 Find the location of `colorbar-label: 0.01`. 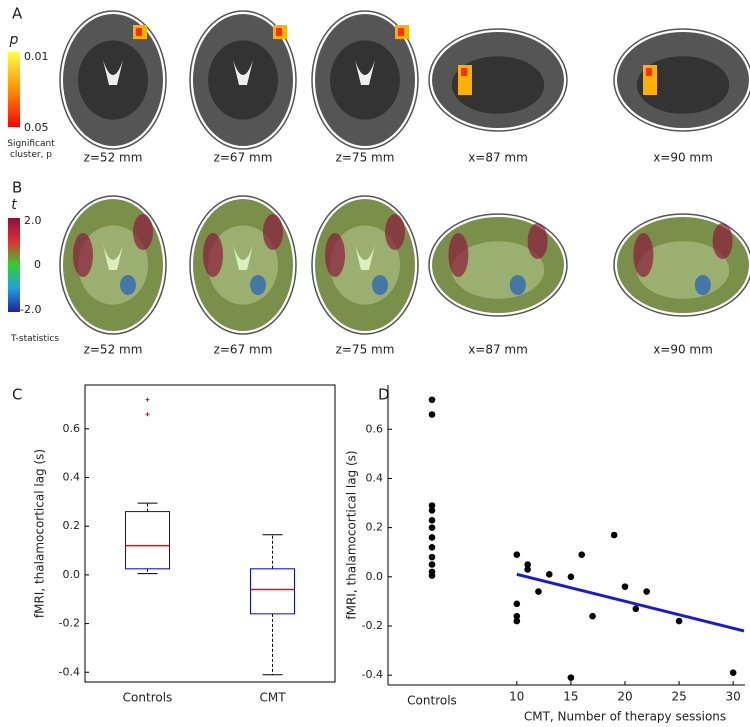

colorbar-label: 0.01 is located at coordinates (36, 56).